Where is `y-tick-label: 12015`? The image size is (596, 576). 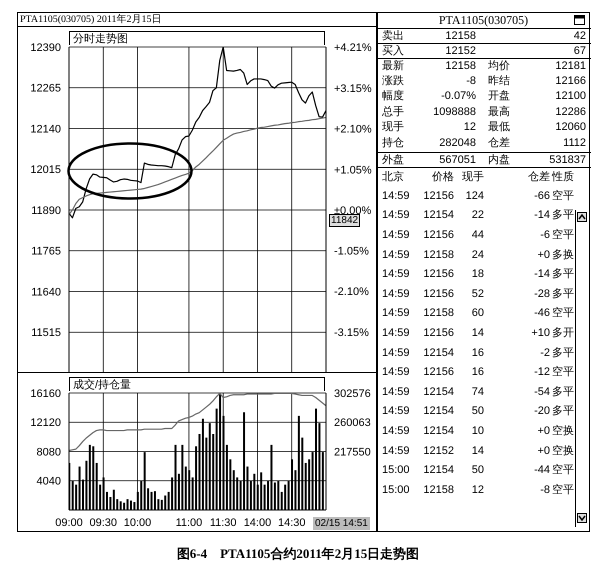
y-tick-label: 12015 is located at coordinates (45, 170).